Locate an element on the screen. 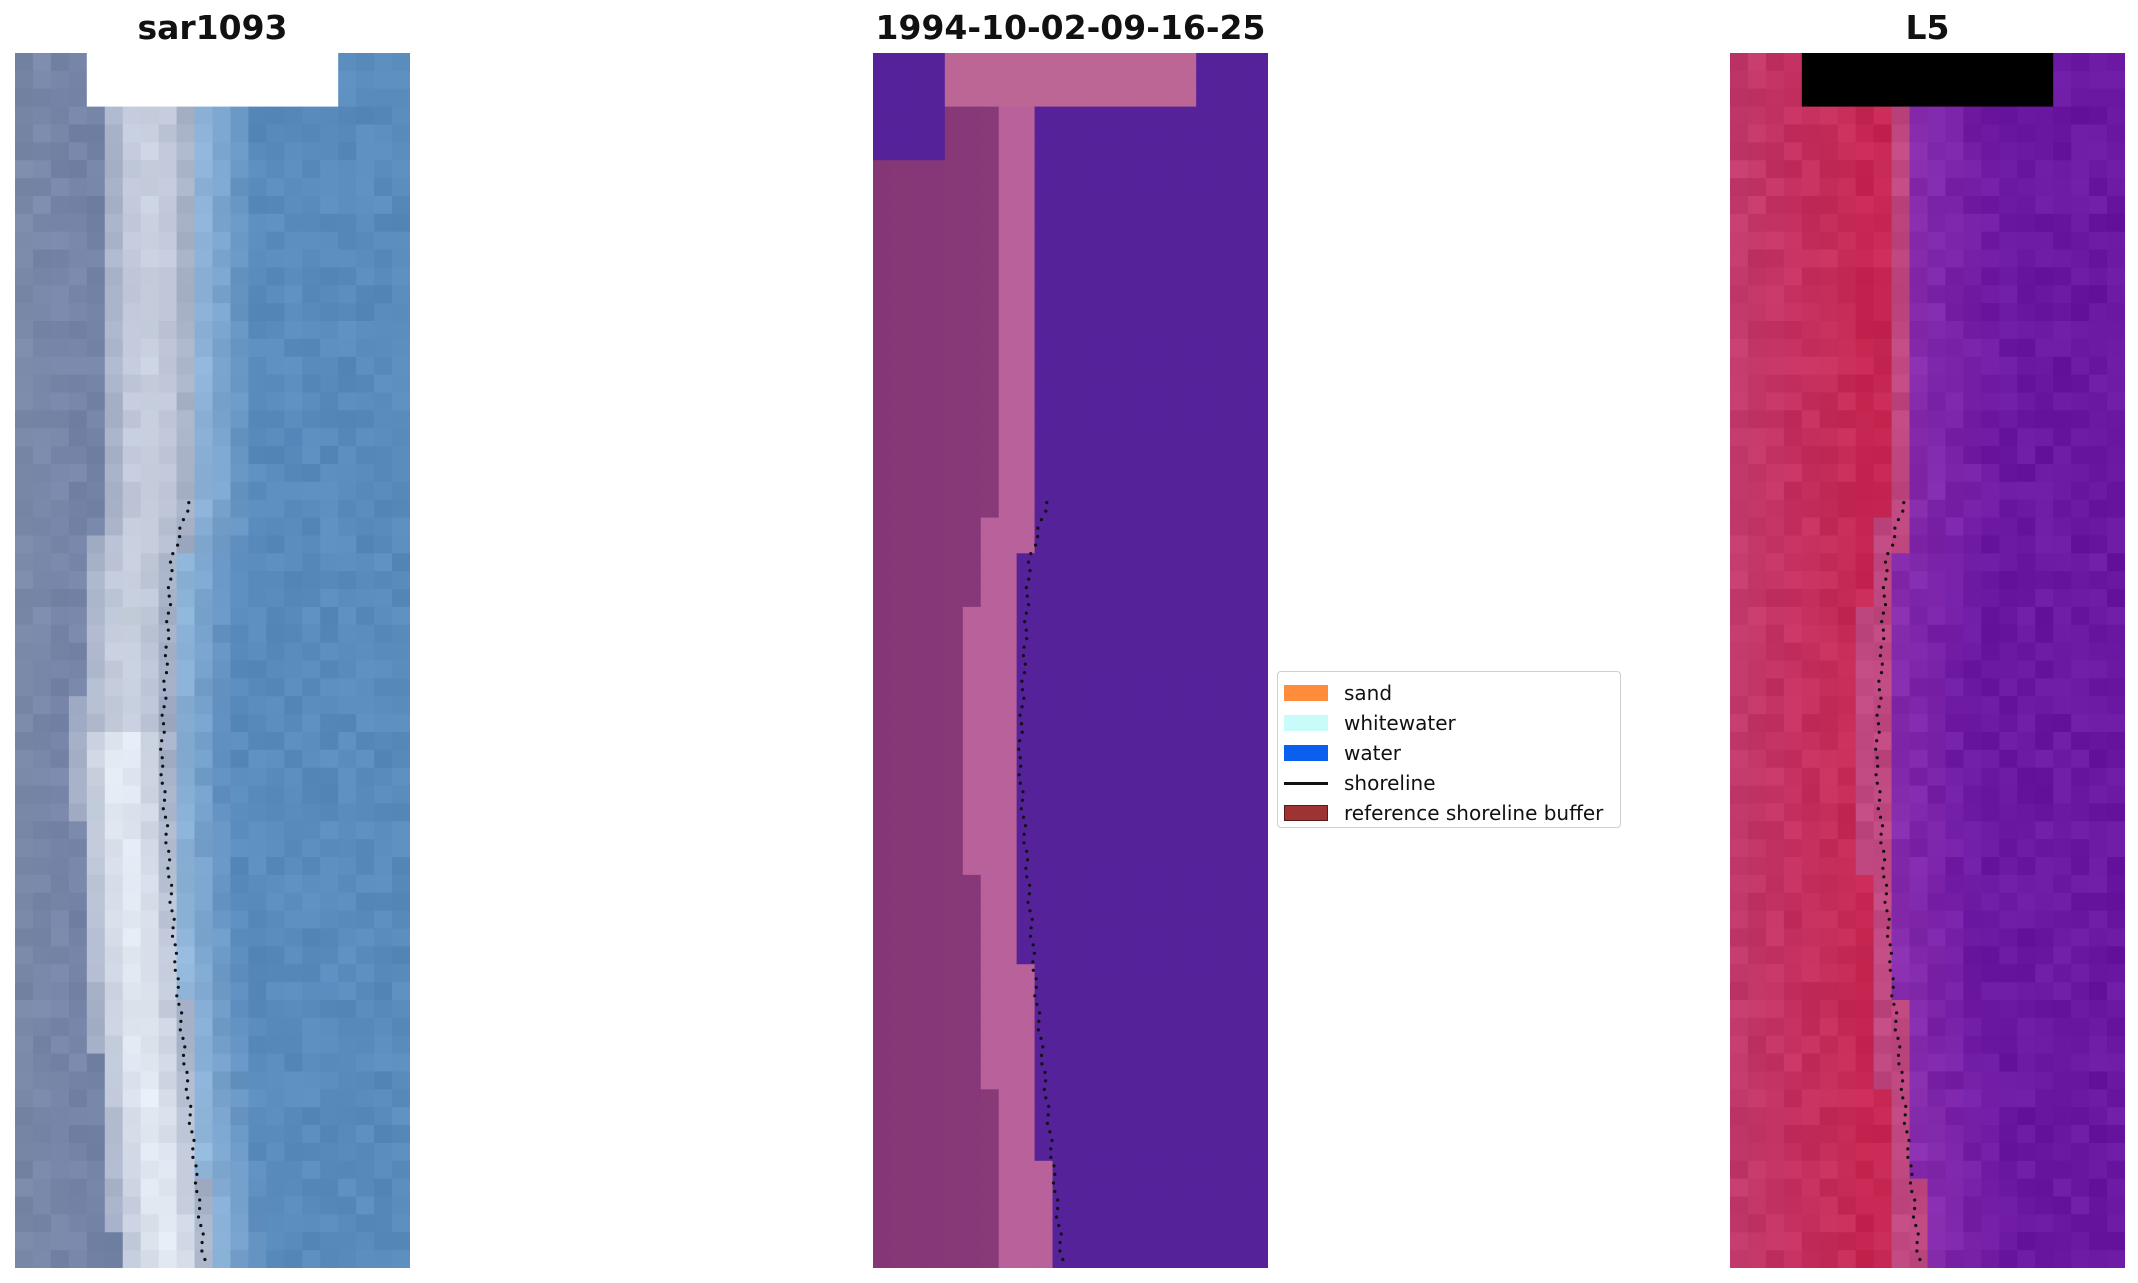 The height and width of the screenshot is (1283, 2138). legend-label: water is located at coordinates (1372, 753).